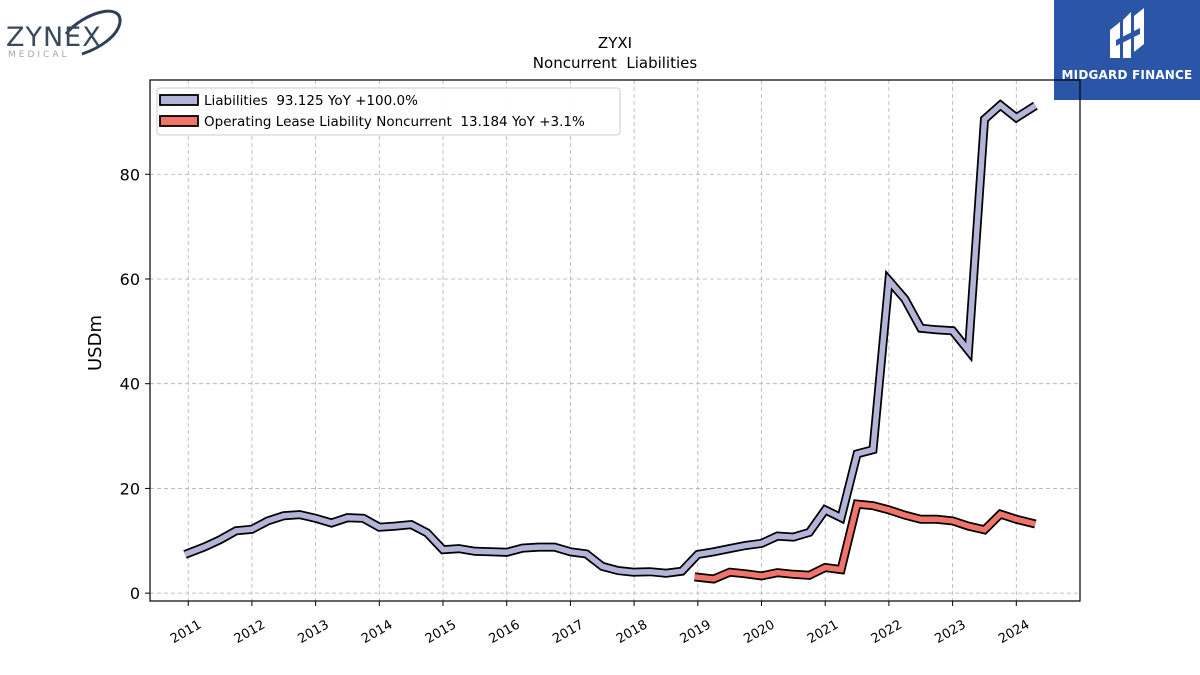  I want to click on x-tick-label: 2019, so click(696, 632).